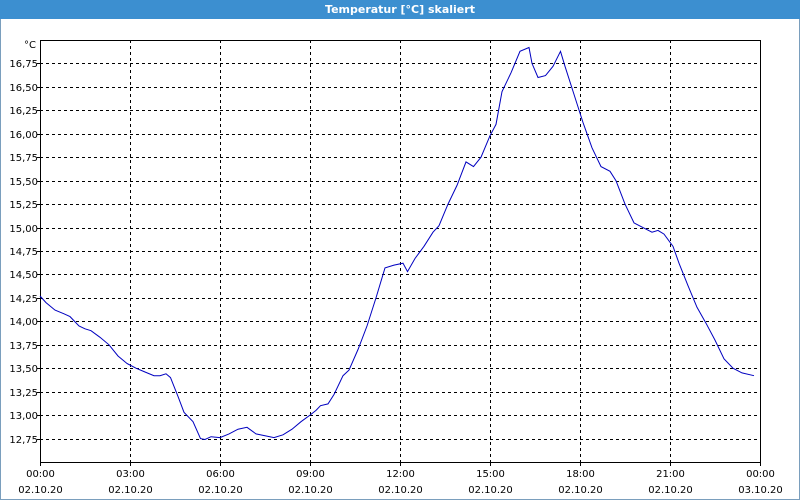 Image resolution: width=800 pixels, height=500 pixels. What do you see at coordinates (23, 393) in the screenshot?
I see `y-tick-label: 13,25` at bounding box center [23, 393].